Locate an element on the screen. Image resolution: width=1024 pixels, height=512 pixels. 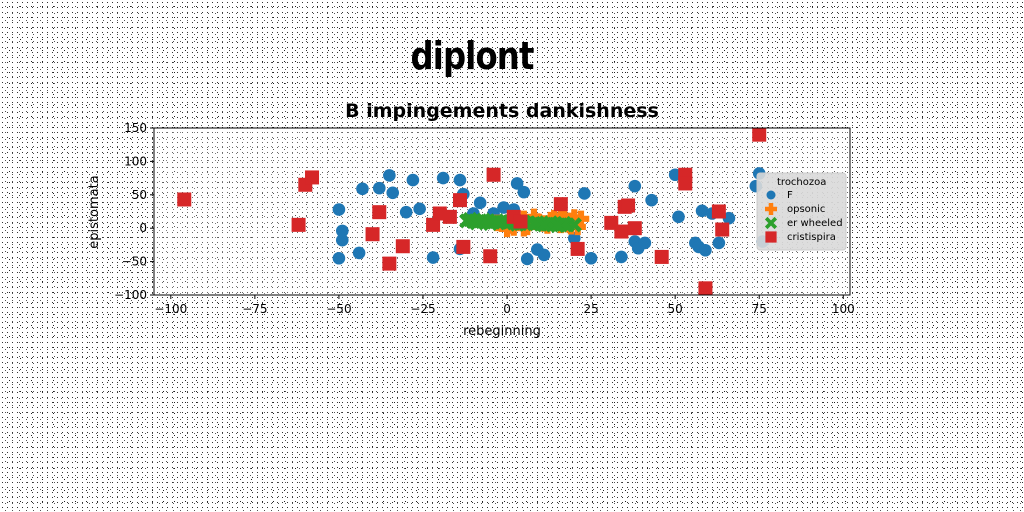
x-tick-label: −50 is located at coordinates (338, 309).